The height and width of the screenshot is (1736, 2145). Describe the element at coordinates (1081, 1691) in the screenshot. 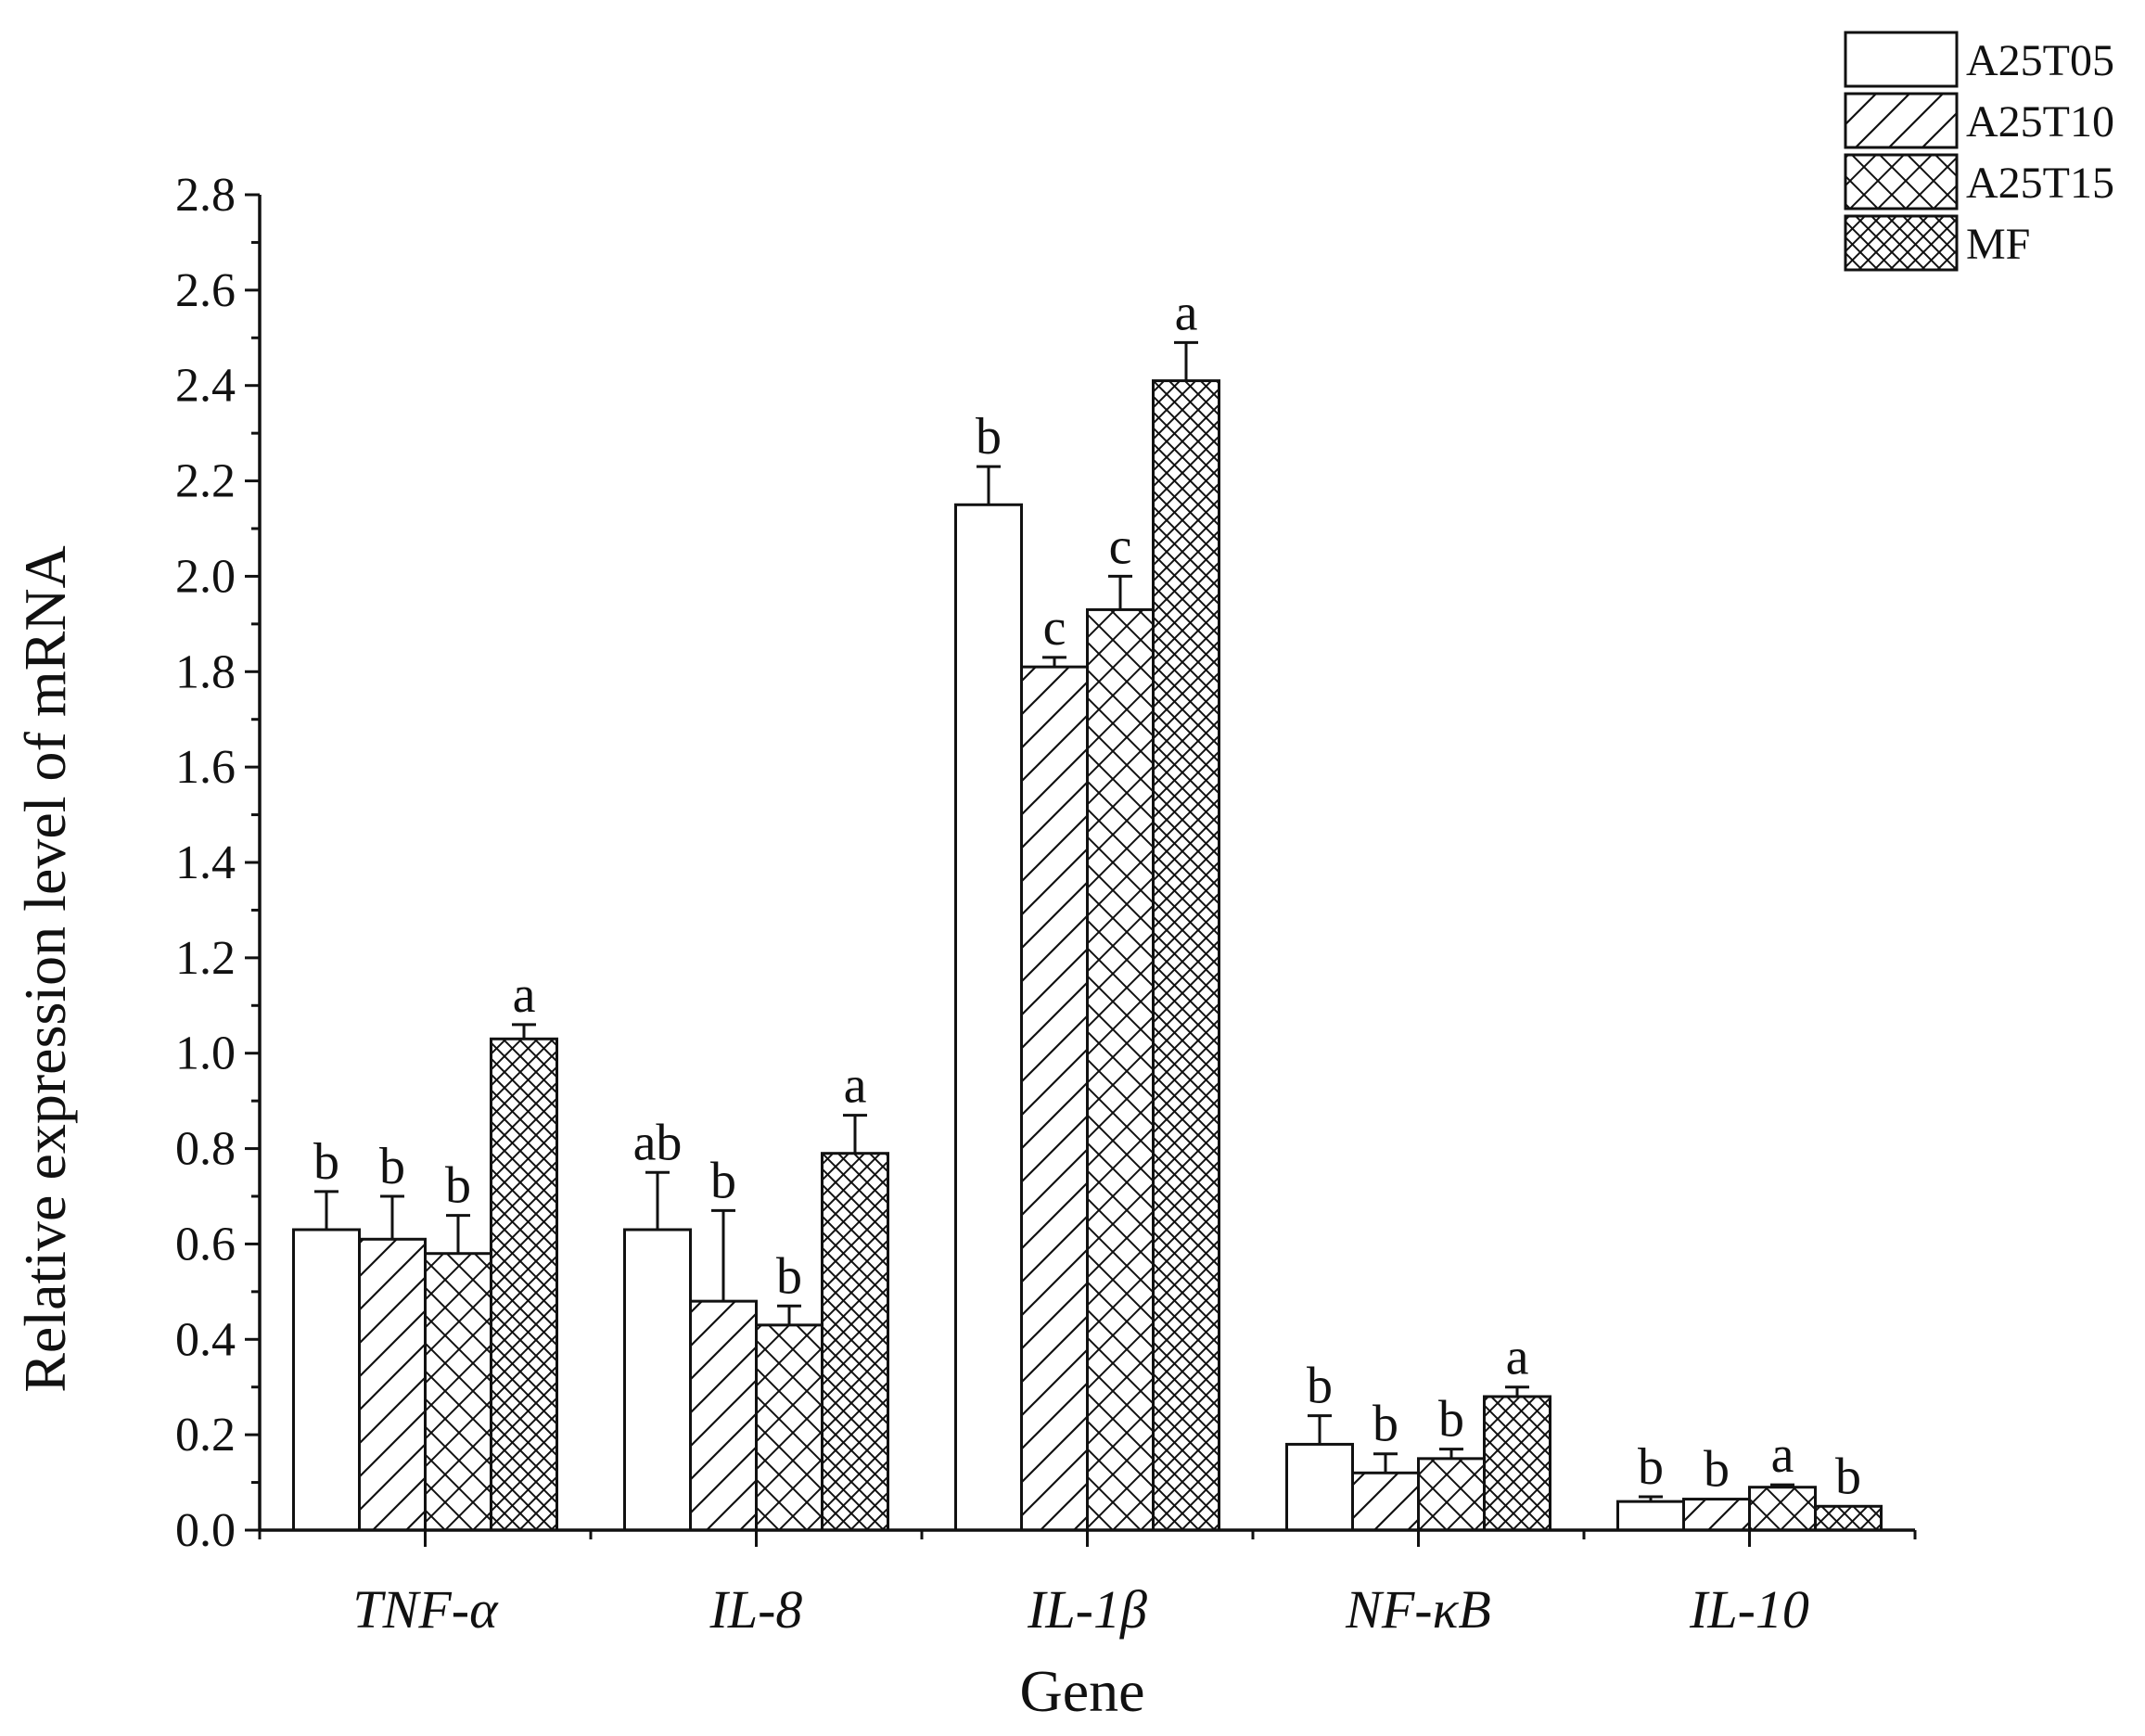

I see `x-axis-title: Gene` at that location.